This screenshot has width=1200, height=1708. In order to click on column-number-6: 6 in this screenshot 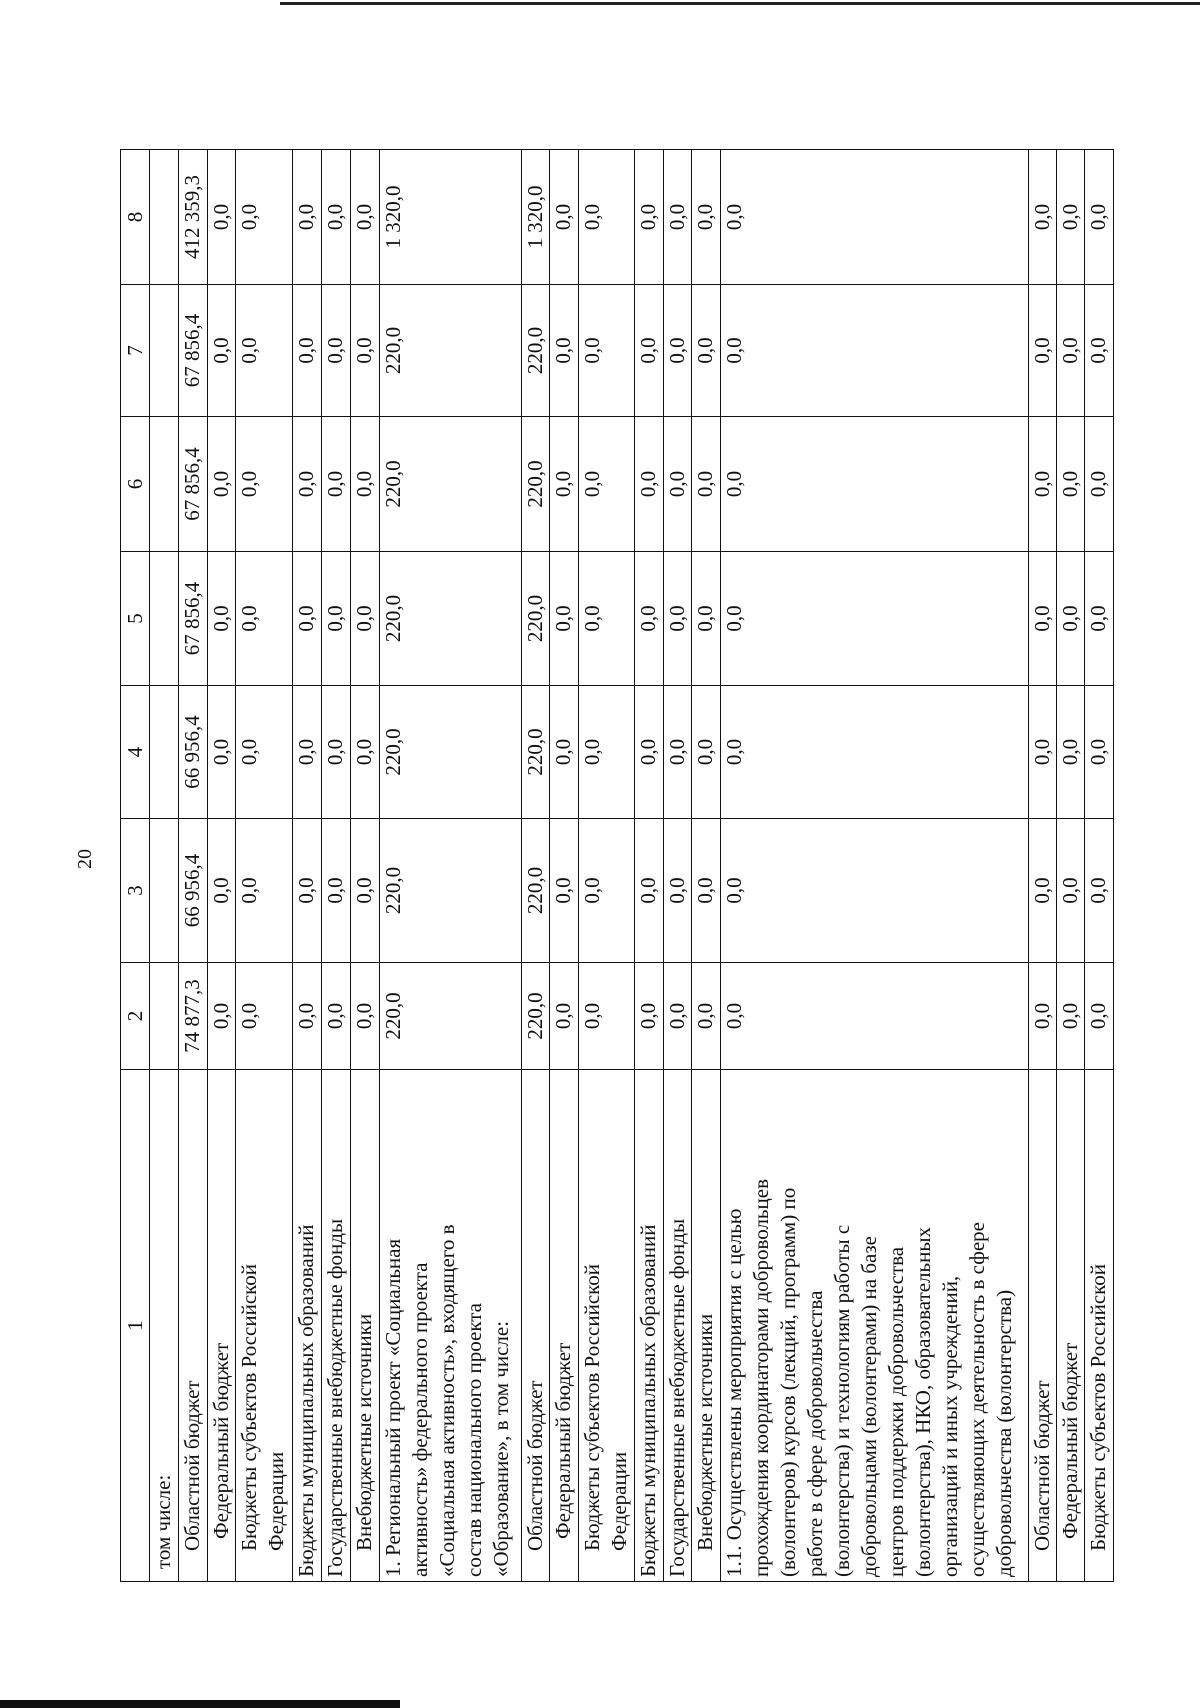, I will do `click(135, 484)`.